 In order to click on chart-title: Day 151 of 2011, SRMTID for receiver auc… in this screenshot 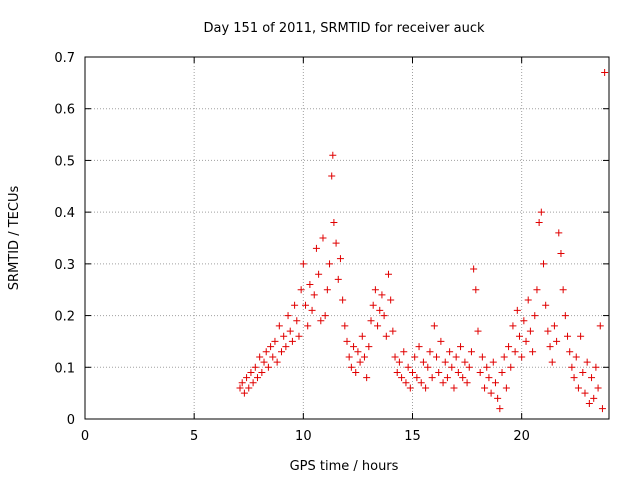, I will do `click(344, 28)`.